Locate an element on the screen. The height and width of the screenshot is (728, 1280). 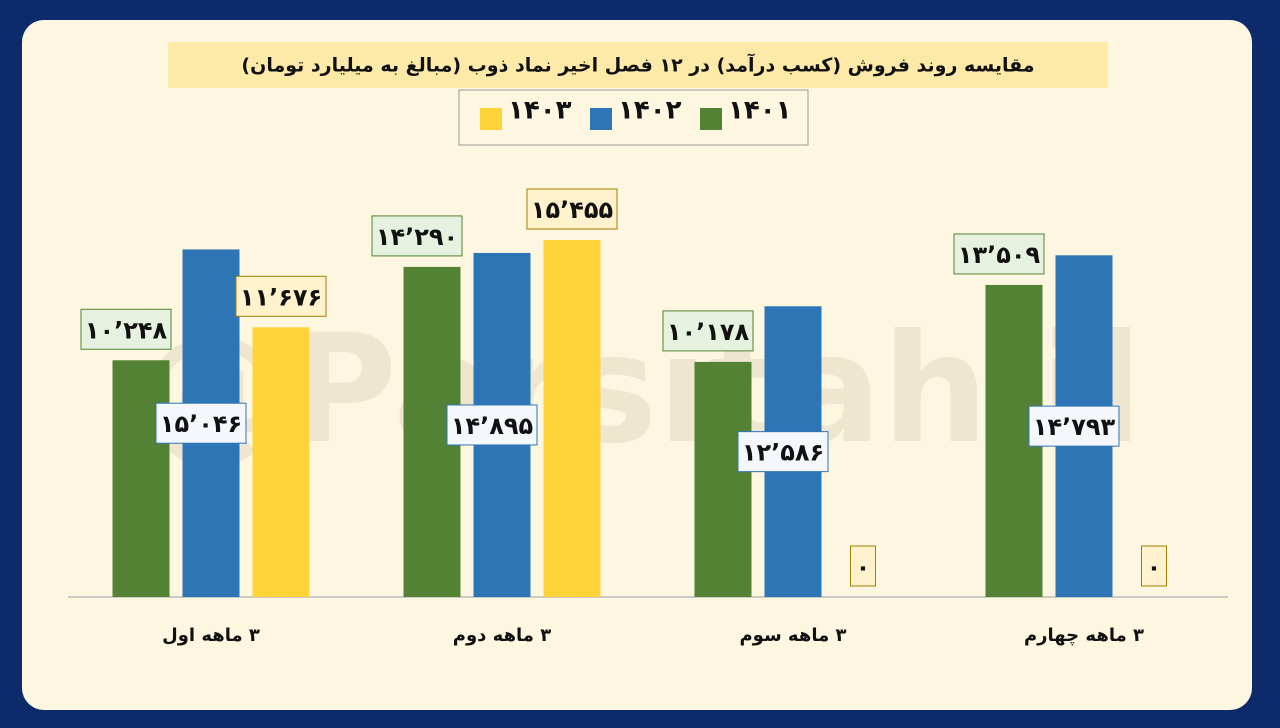
legend-box is located at coordinates (633, 117).